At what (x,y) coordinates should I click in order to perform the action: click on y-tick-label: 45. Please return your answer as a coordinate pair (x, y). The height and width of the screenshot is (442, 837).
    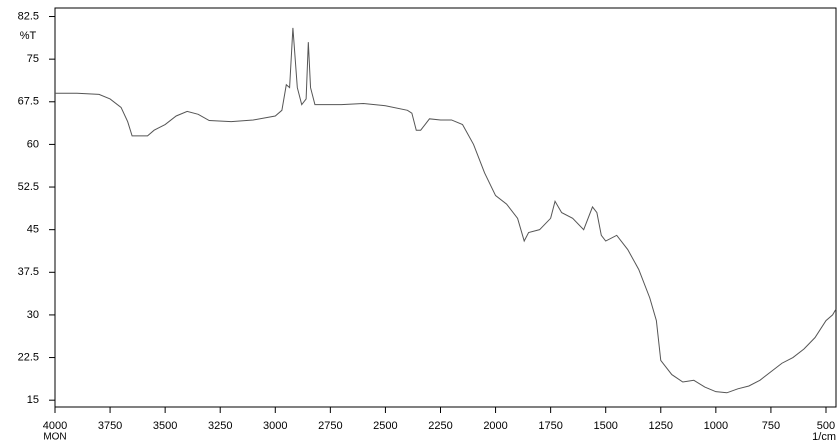
    Looking at the image, I should click on (33, 230).